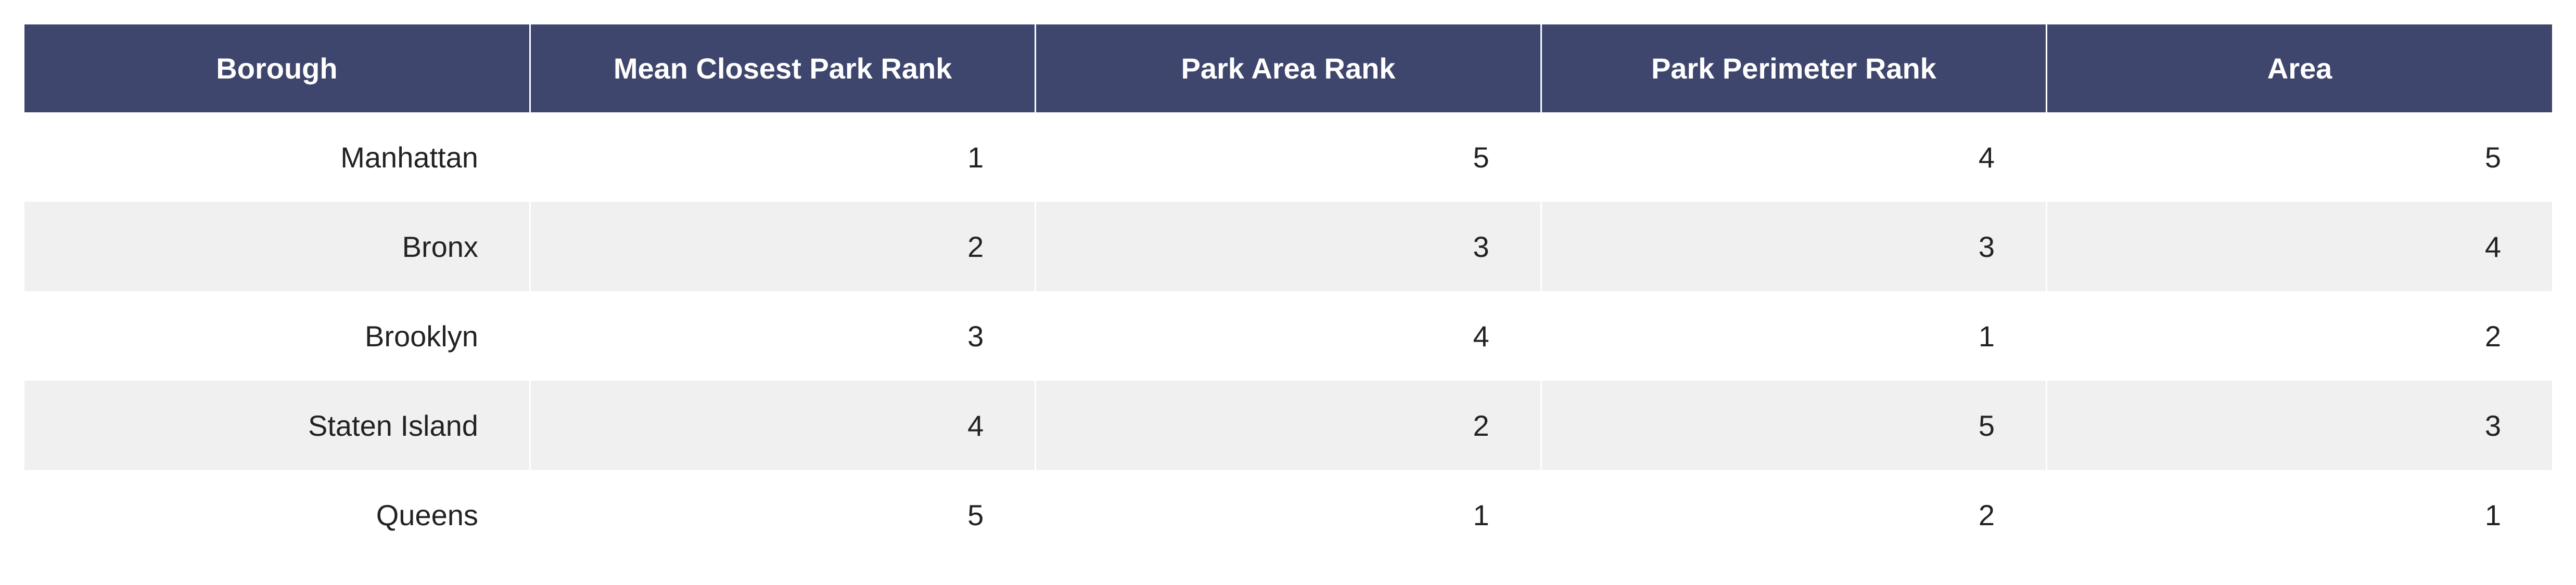 The image size is (2576, 585). I want to click on cell-park-area-rank: 5, so click(1288, 157).